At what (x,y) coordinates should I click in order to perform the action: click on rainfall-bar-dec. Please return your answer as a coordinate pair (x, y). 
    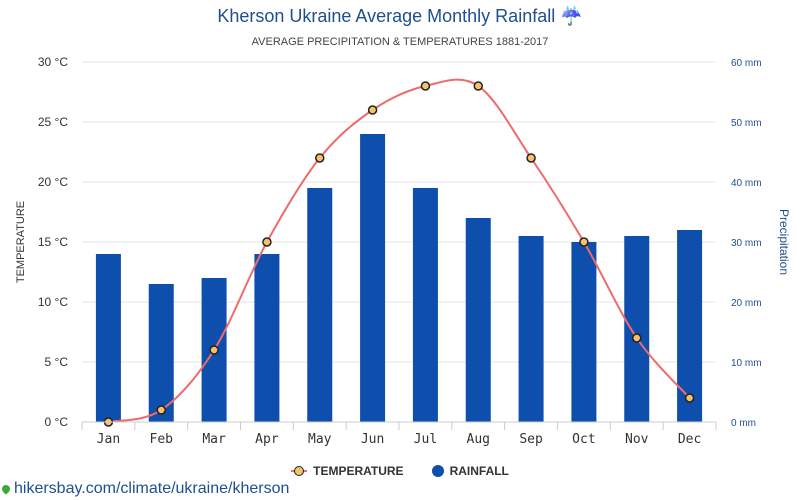
    Looking at the image, I should click on (690, 326).